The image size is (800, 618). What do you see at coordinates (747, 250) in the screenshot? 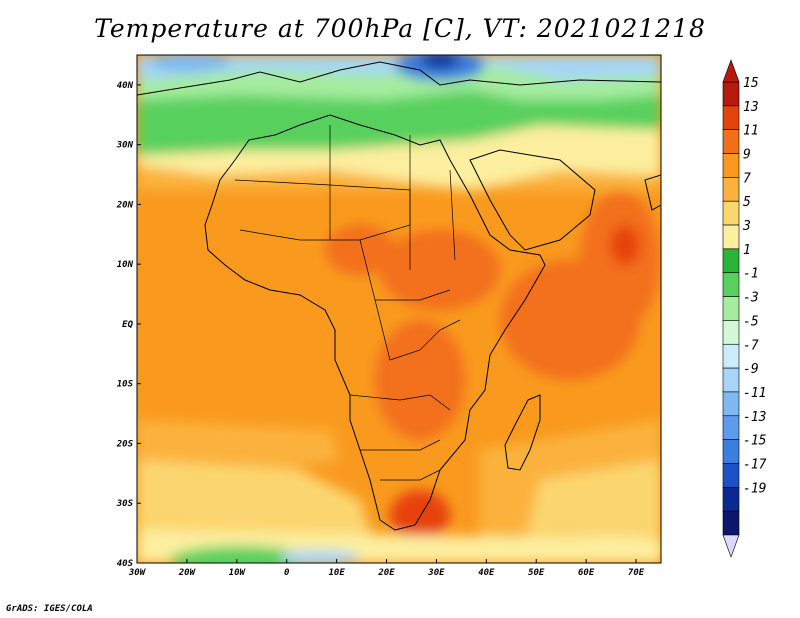
I see `colorbar-label: 1` at bounding box center [747, 250].